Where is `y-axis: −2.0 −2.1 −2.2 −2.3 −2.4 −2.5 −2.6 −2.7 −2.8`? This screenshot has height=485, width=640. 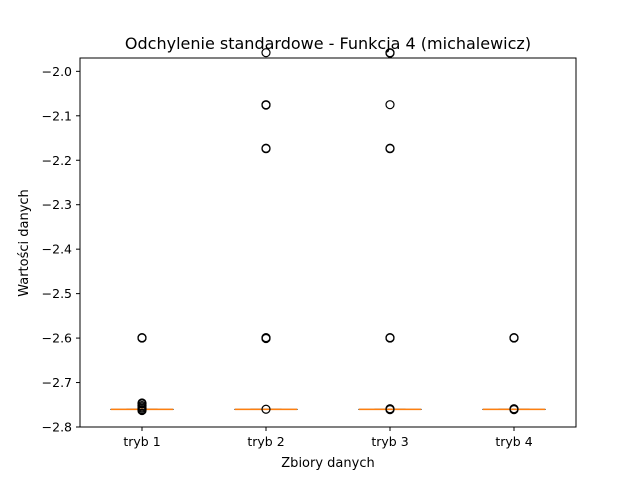 y-axis: −2.0 −2.1 −2.2 −2.3 −2.4 −2.5 −2.6 −2.7 −2.8 is located at coordinates (61, 249).